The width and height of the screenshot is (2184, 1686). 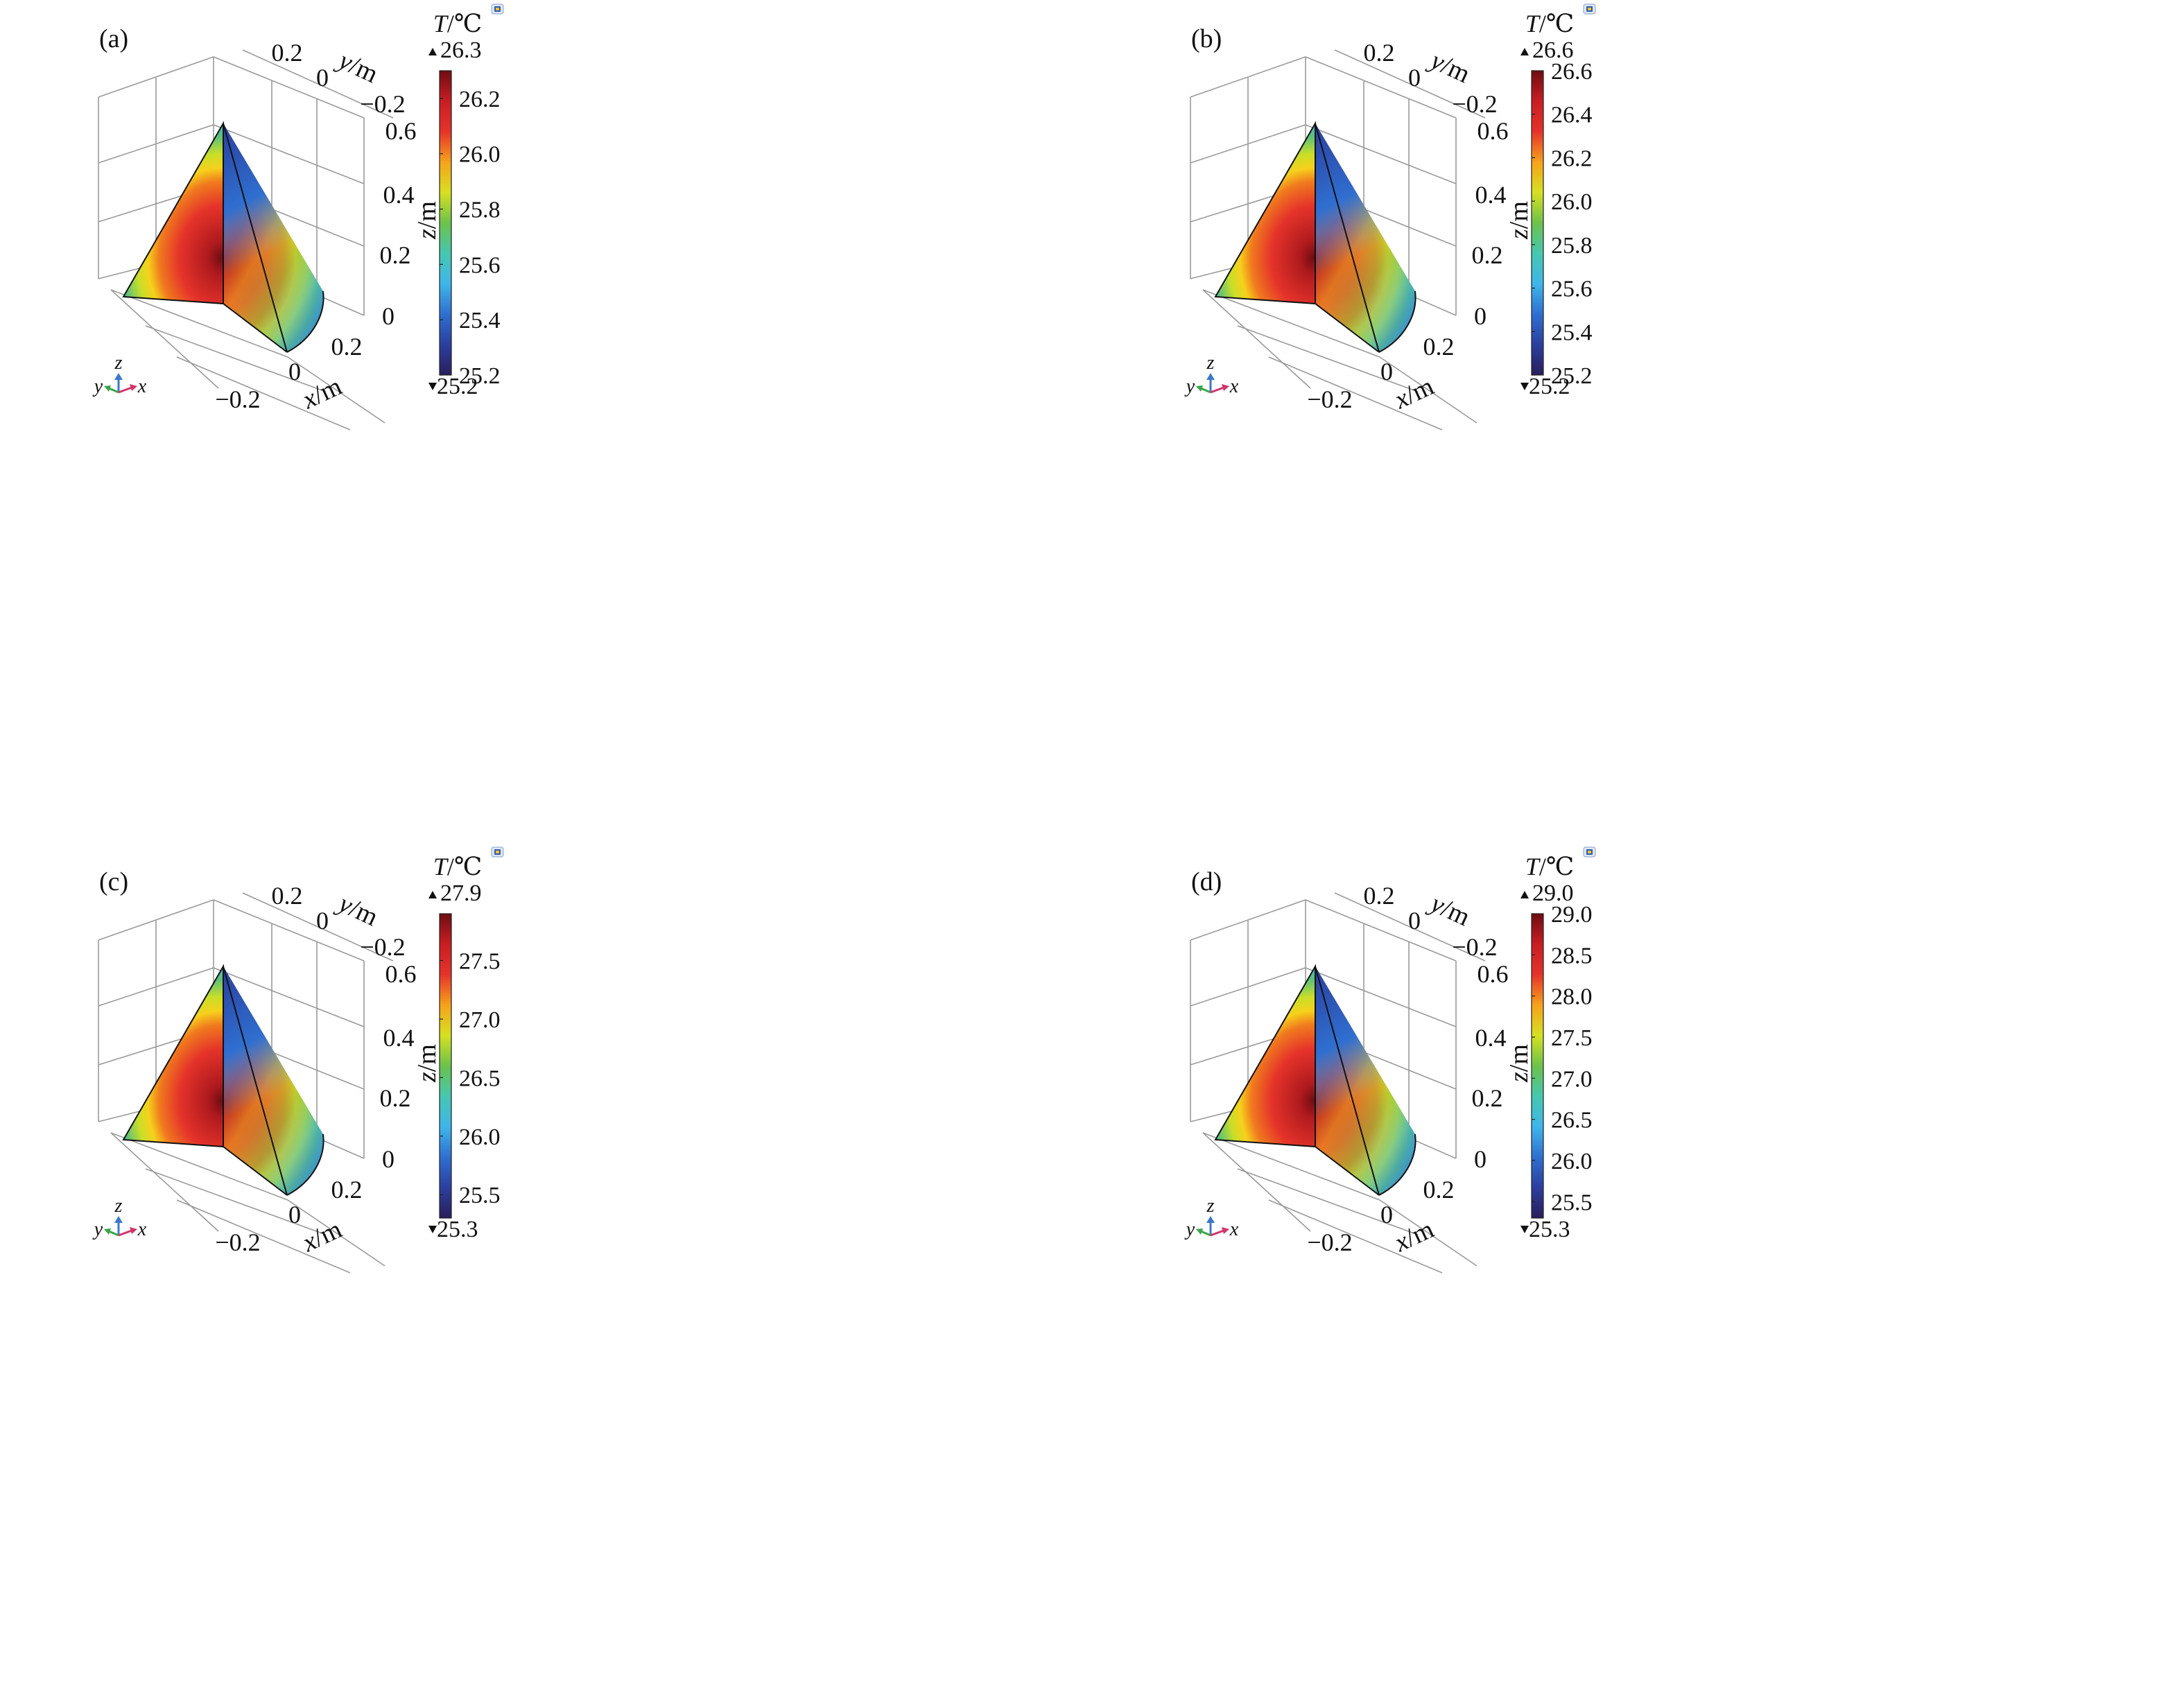 What do you see at coordinates (464, 205) in the screenshot?
I see `colorbar: T/℃26.3 25.225.2 25.4 25.6 25.8 26.0 26.2` at bounding box center [464, 205].